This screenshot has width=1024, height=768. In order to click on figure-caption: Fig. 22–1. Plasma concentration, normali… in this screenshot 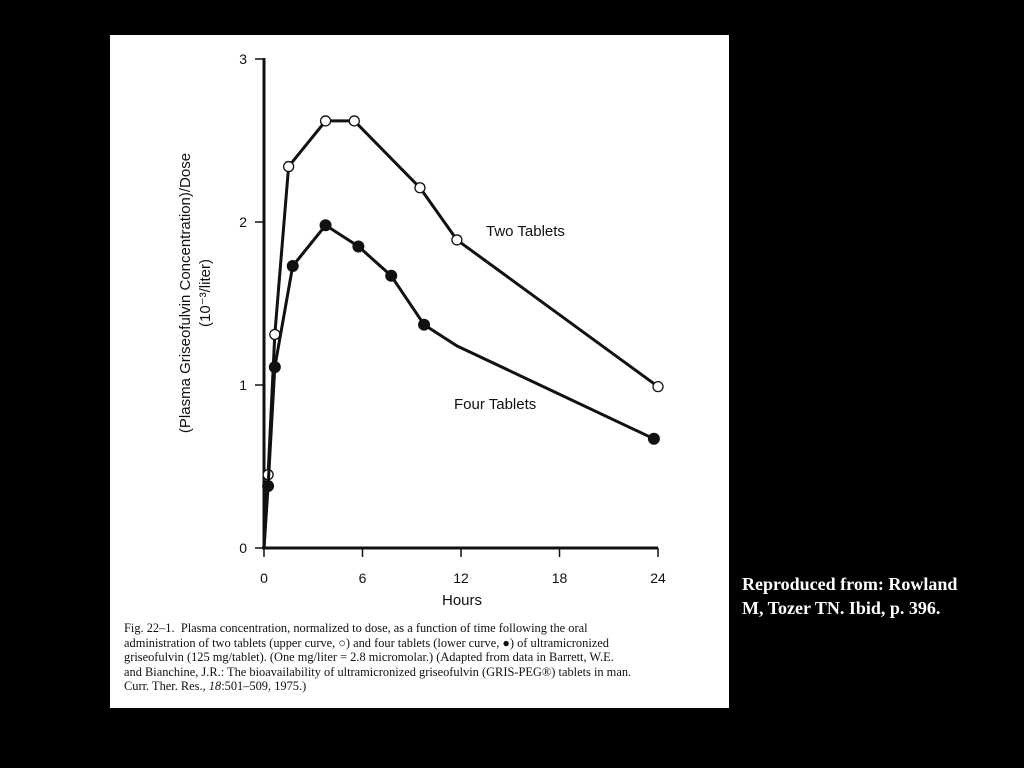, I will do `click(424, 657)`.